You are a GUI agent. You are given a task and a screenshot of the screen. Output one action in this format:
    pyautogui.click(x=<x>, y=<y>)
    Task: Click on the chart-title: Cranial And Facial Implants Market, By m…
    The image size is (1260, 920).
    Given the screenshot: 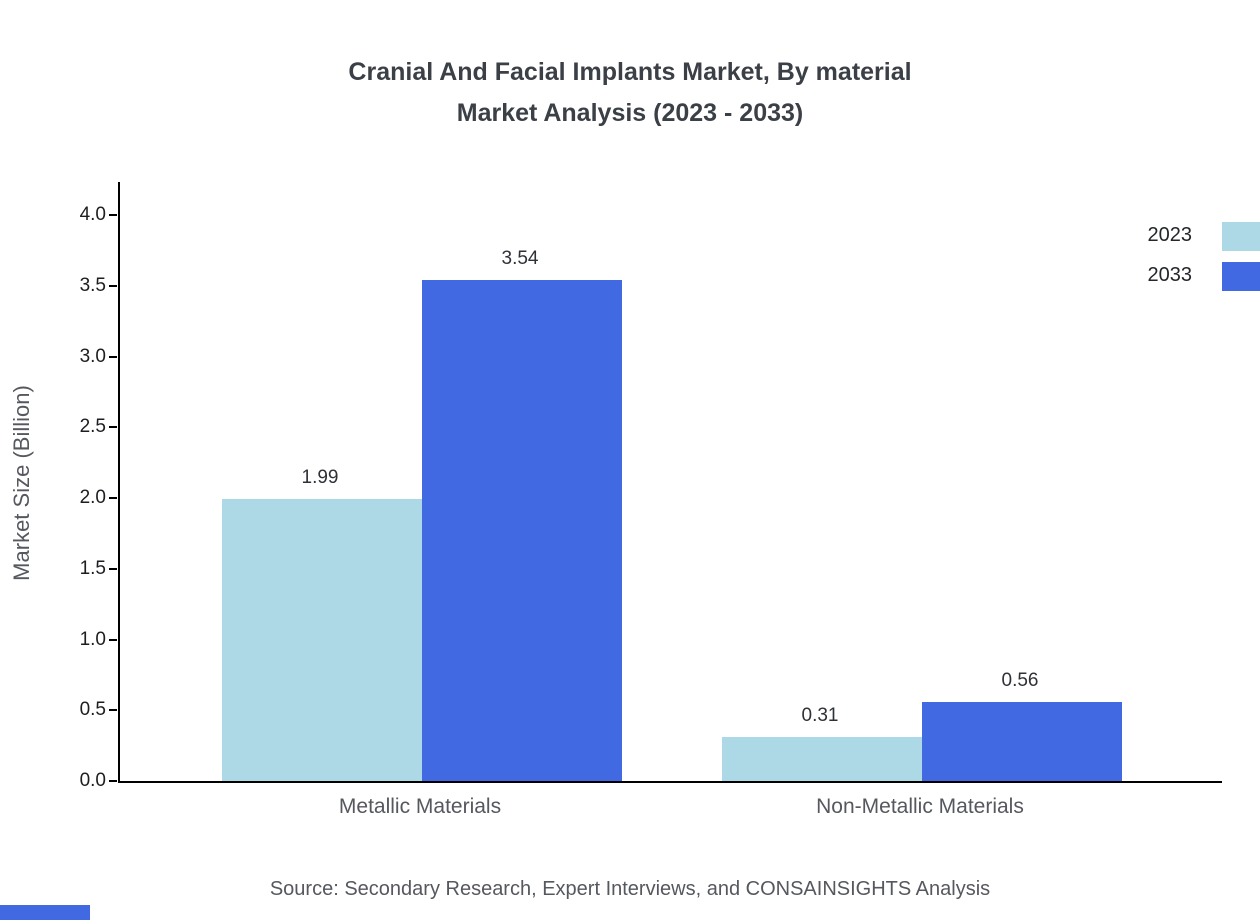 What is the action you would take?
    pyautogui.click(x=630, y=93)
    